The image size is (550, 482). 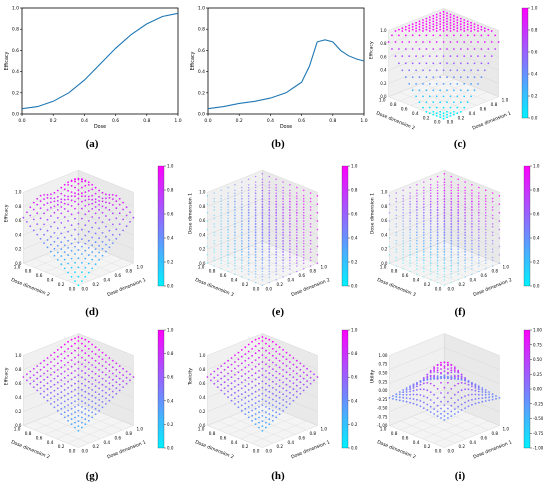 What do you see at coordinates (383, 364) in the screenshot?
I see `z-tick-label: 0.75` at bounding box center [383, 364].